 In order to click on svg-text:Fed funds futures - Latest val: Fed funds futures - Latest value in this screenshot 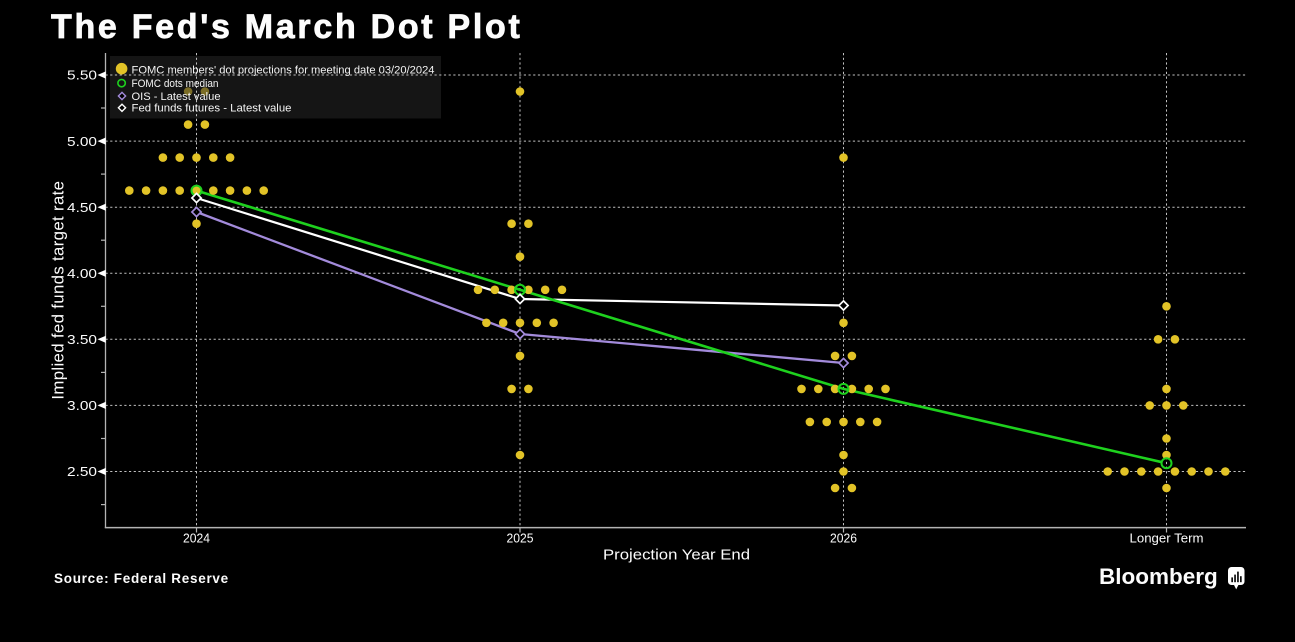, I will do `click(212, 109)`.